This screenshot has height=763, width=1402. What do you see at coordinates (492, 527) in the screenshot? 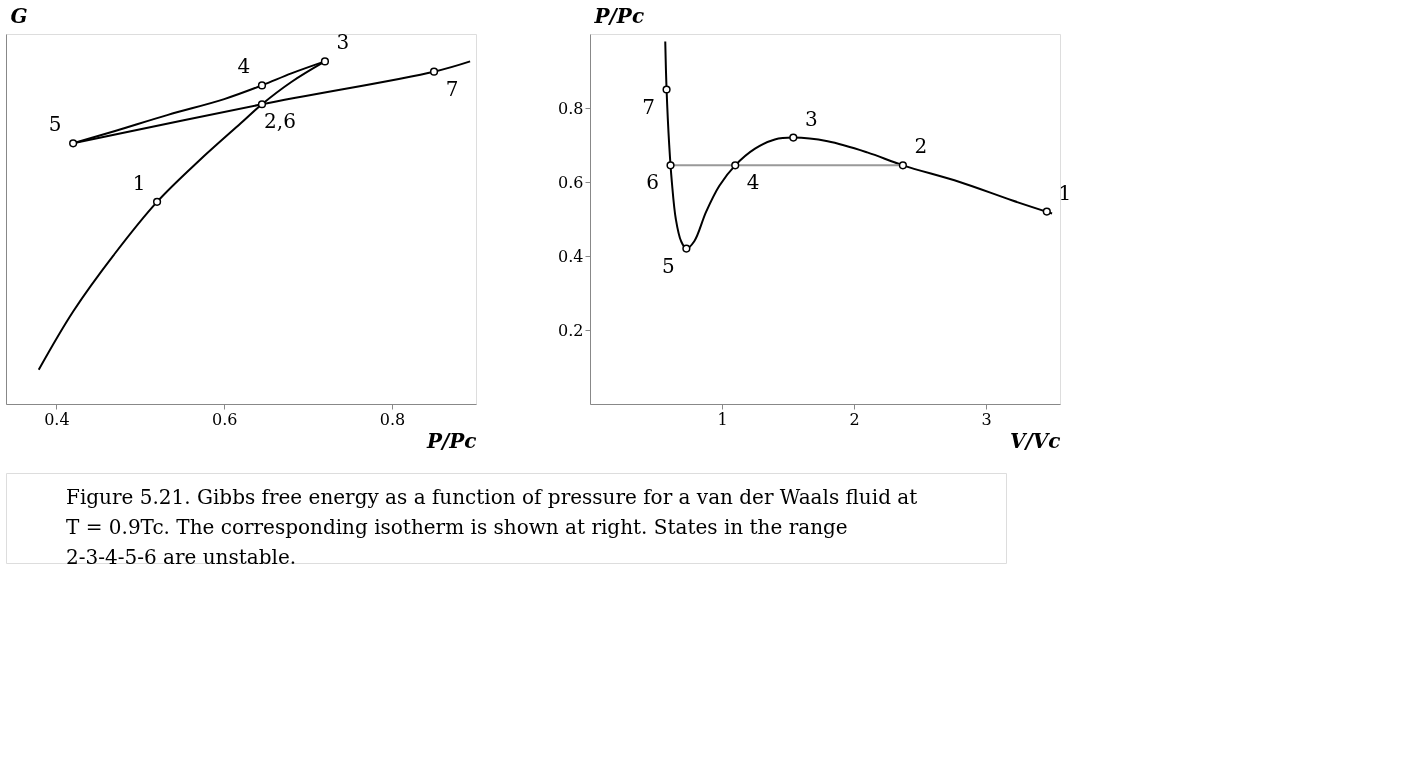
I see `caption: Figure 5.21. Gibbs free energy as a function of pressure for a van der Waals fluid at T = 0.9Tc. The corresponding isotherm is shown at right. States in the range 2-3-4-5-6 are unstable.` at bounding box center [492, 527].